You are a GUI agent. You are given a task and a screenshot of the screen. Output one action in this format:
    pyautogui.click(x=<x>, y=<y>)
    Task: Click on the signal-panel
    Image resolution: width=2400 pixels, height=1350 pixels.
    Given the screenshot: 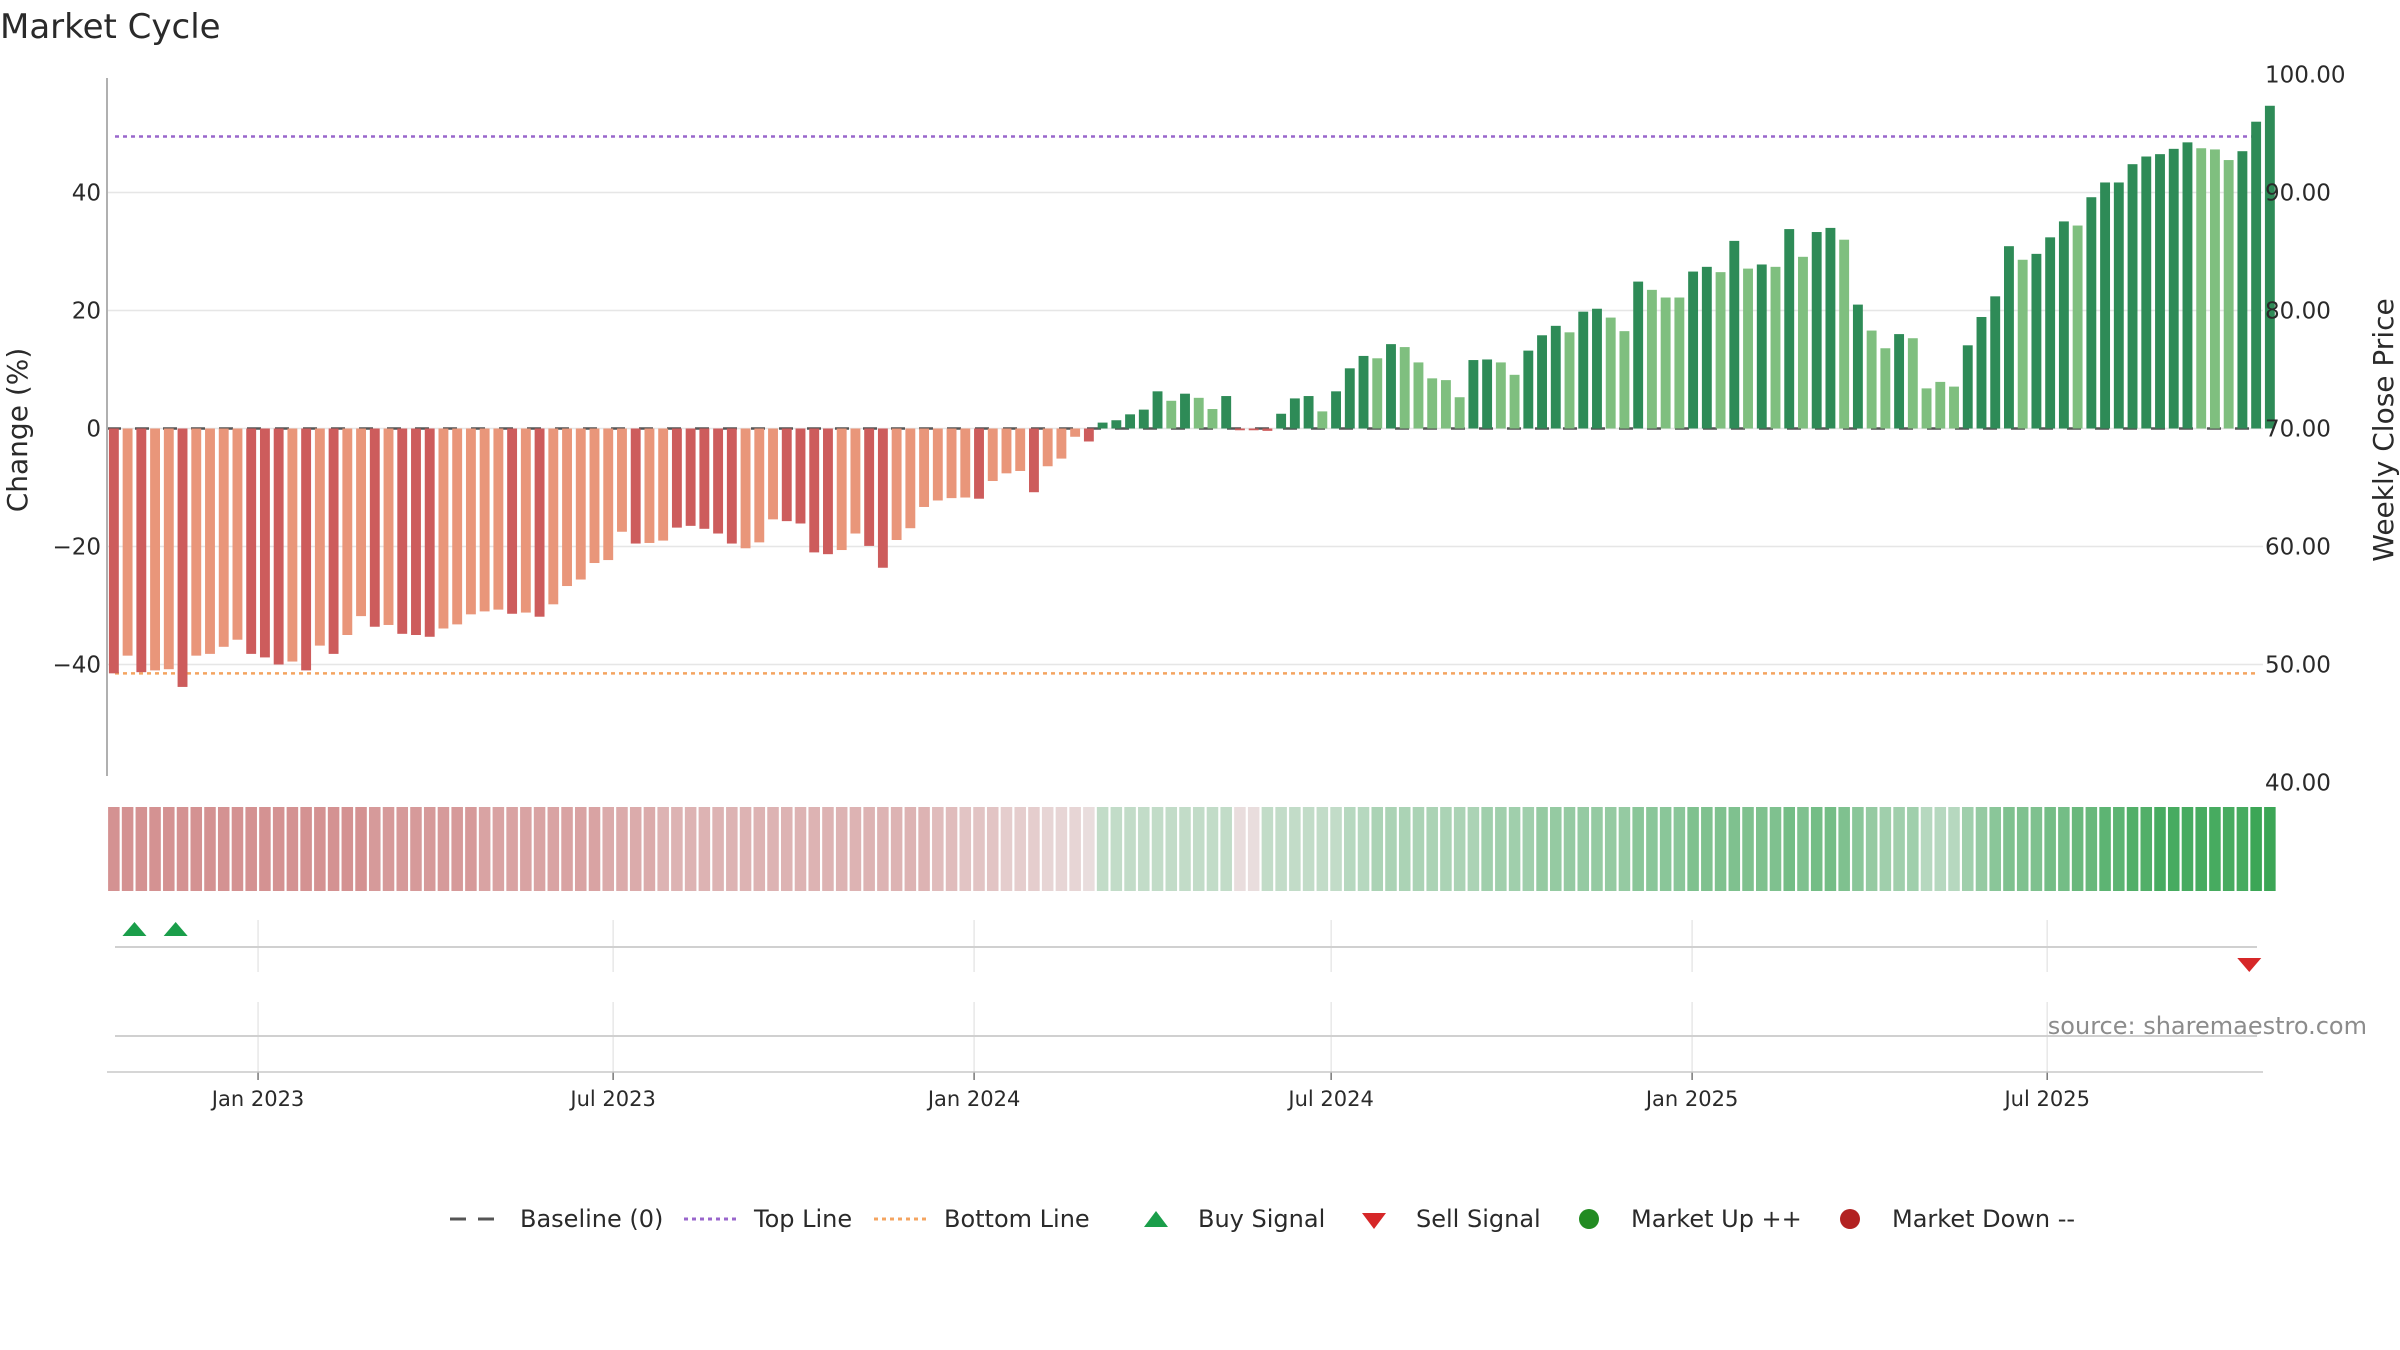 What is the action you would take?
    pyautogui.click(x=1188, y=996)
    